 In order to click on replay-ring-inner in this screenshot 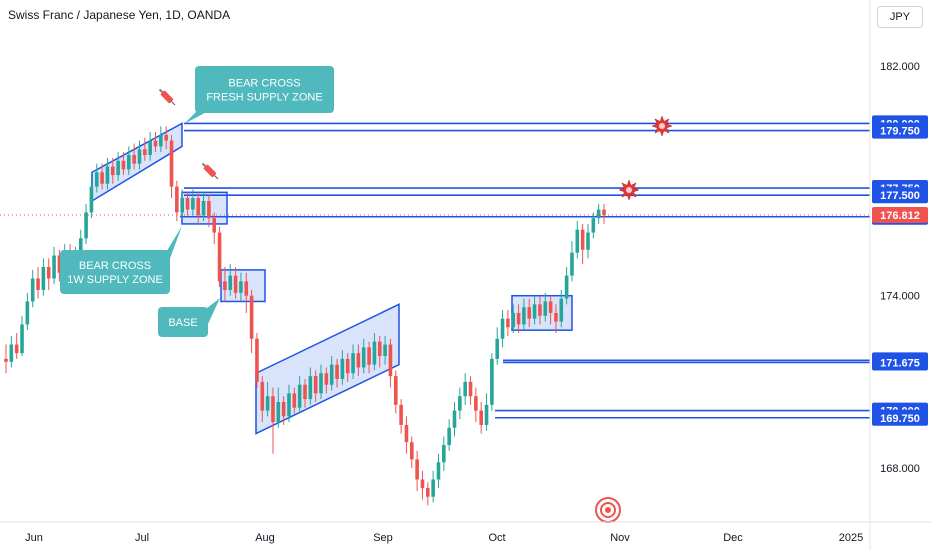, I will do `click(608, 510)`.